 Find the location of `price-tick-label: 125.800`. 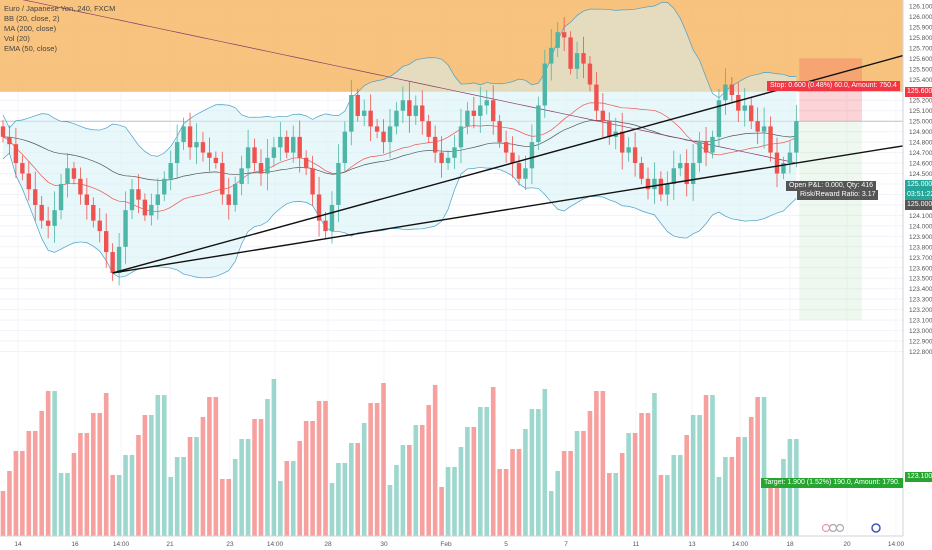

price-tick-label: 125.800 is located at coordinates (920, 38).